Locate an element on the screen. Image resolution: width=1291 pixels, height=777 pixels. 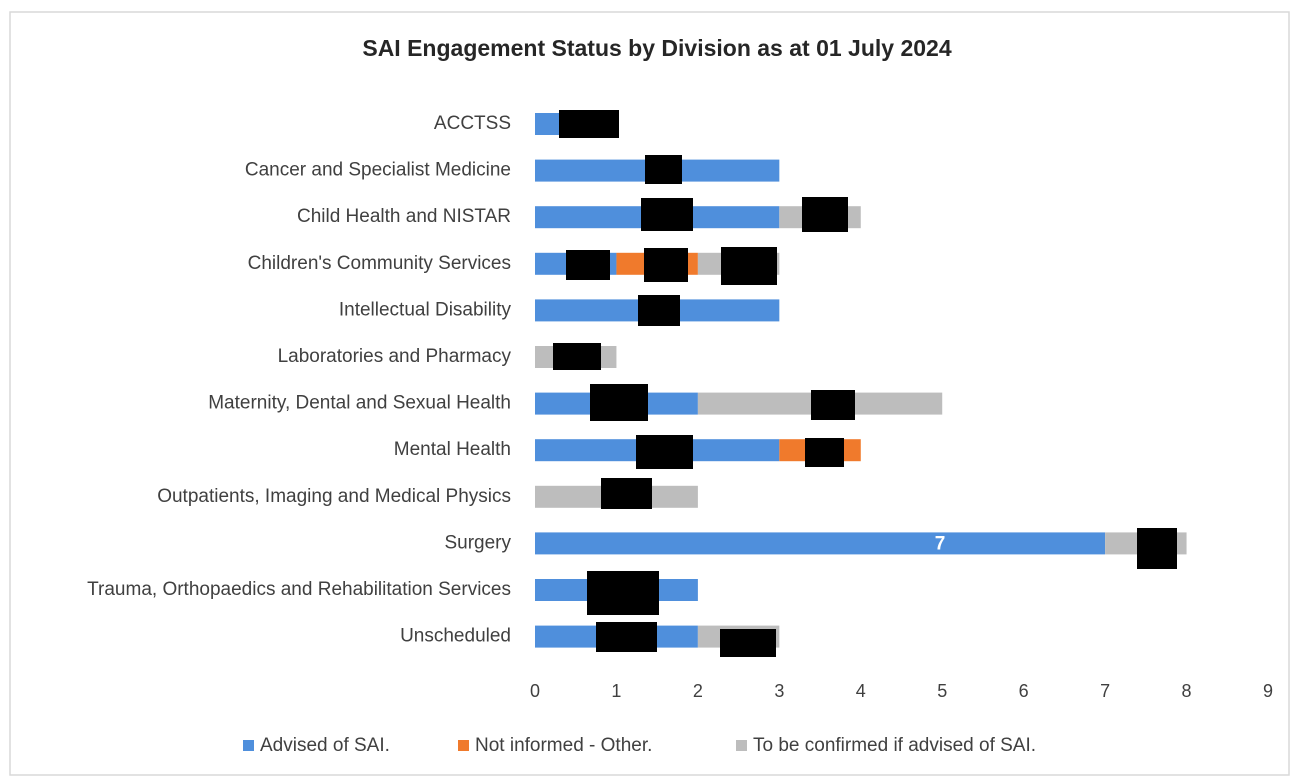
legend-label: To be confirmed if advised of SAI. is located at coordinates (894, 745).